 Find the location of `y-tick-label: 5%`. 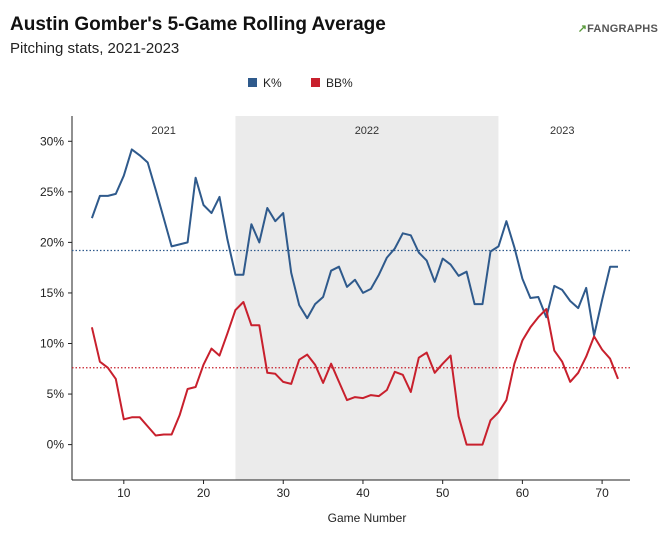

y-tick-label: 5% is located at coordinates (56, 394).